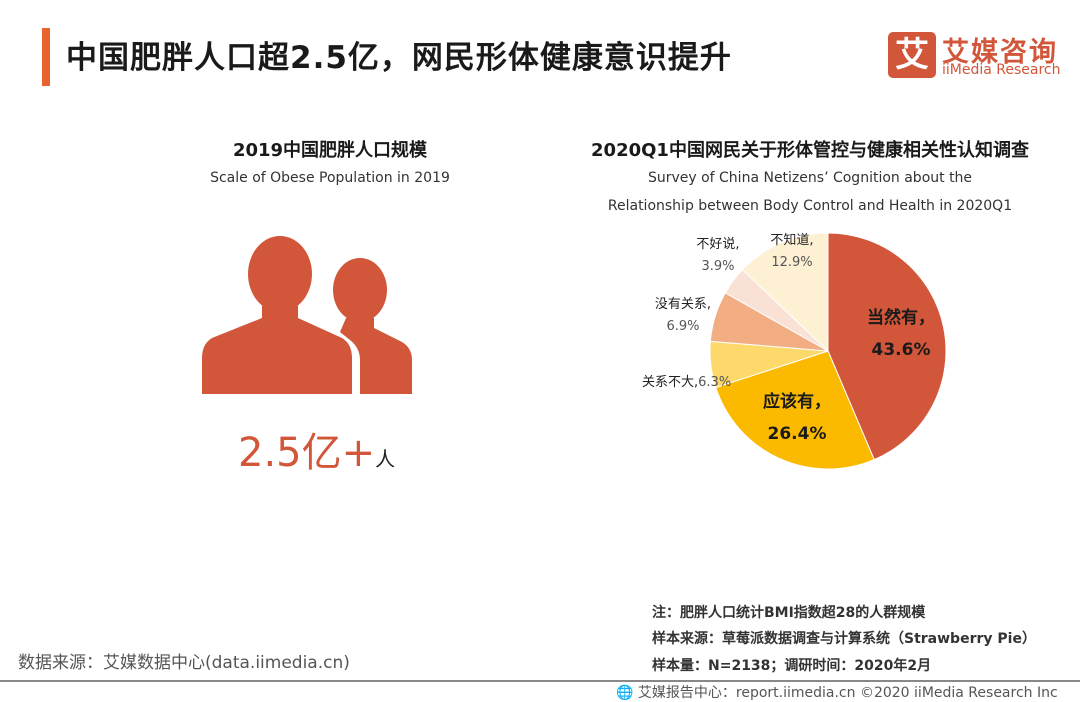 The width and height of the screenshot is (1080, 702). Describe the element at coordinates (184, 663) in the screenshot. I see `data-source: 数据来源：艾媒数据中心(data.iimedia.cn)` at that location.